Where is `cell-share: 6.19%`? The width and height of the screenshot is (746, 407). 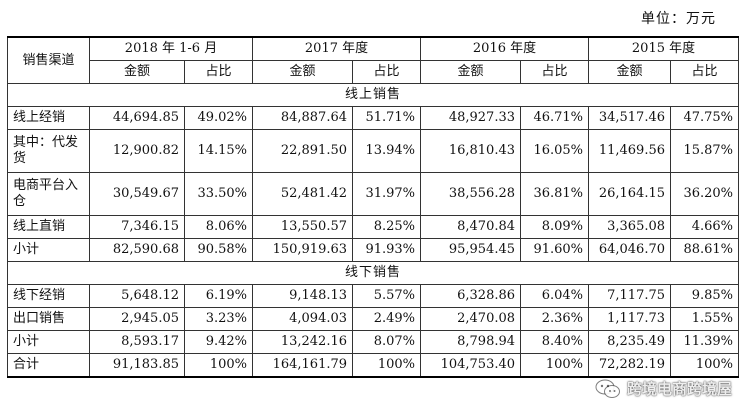 cell-share: 6.19% is located at coordinates (218, 296).